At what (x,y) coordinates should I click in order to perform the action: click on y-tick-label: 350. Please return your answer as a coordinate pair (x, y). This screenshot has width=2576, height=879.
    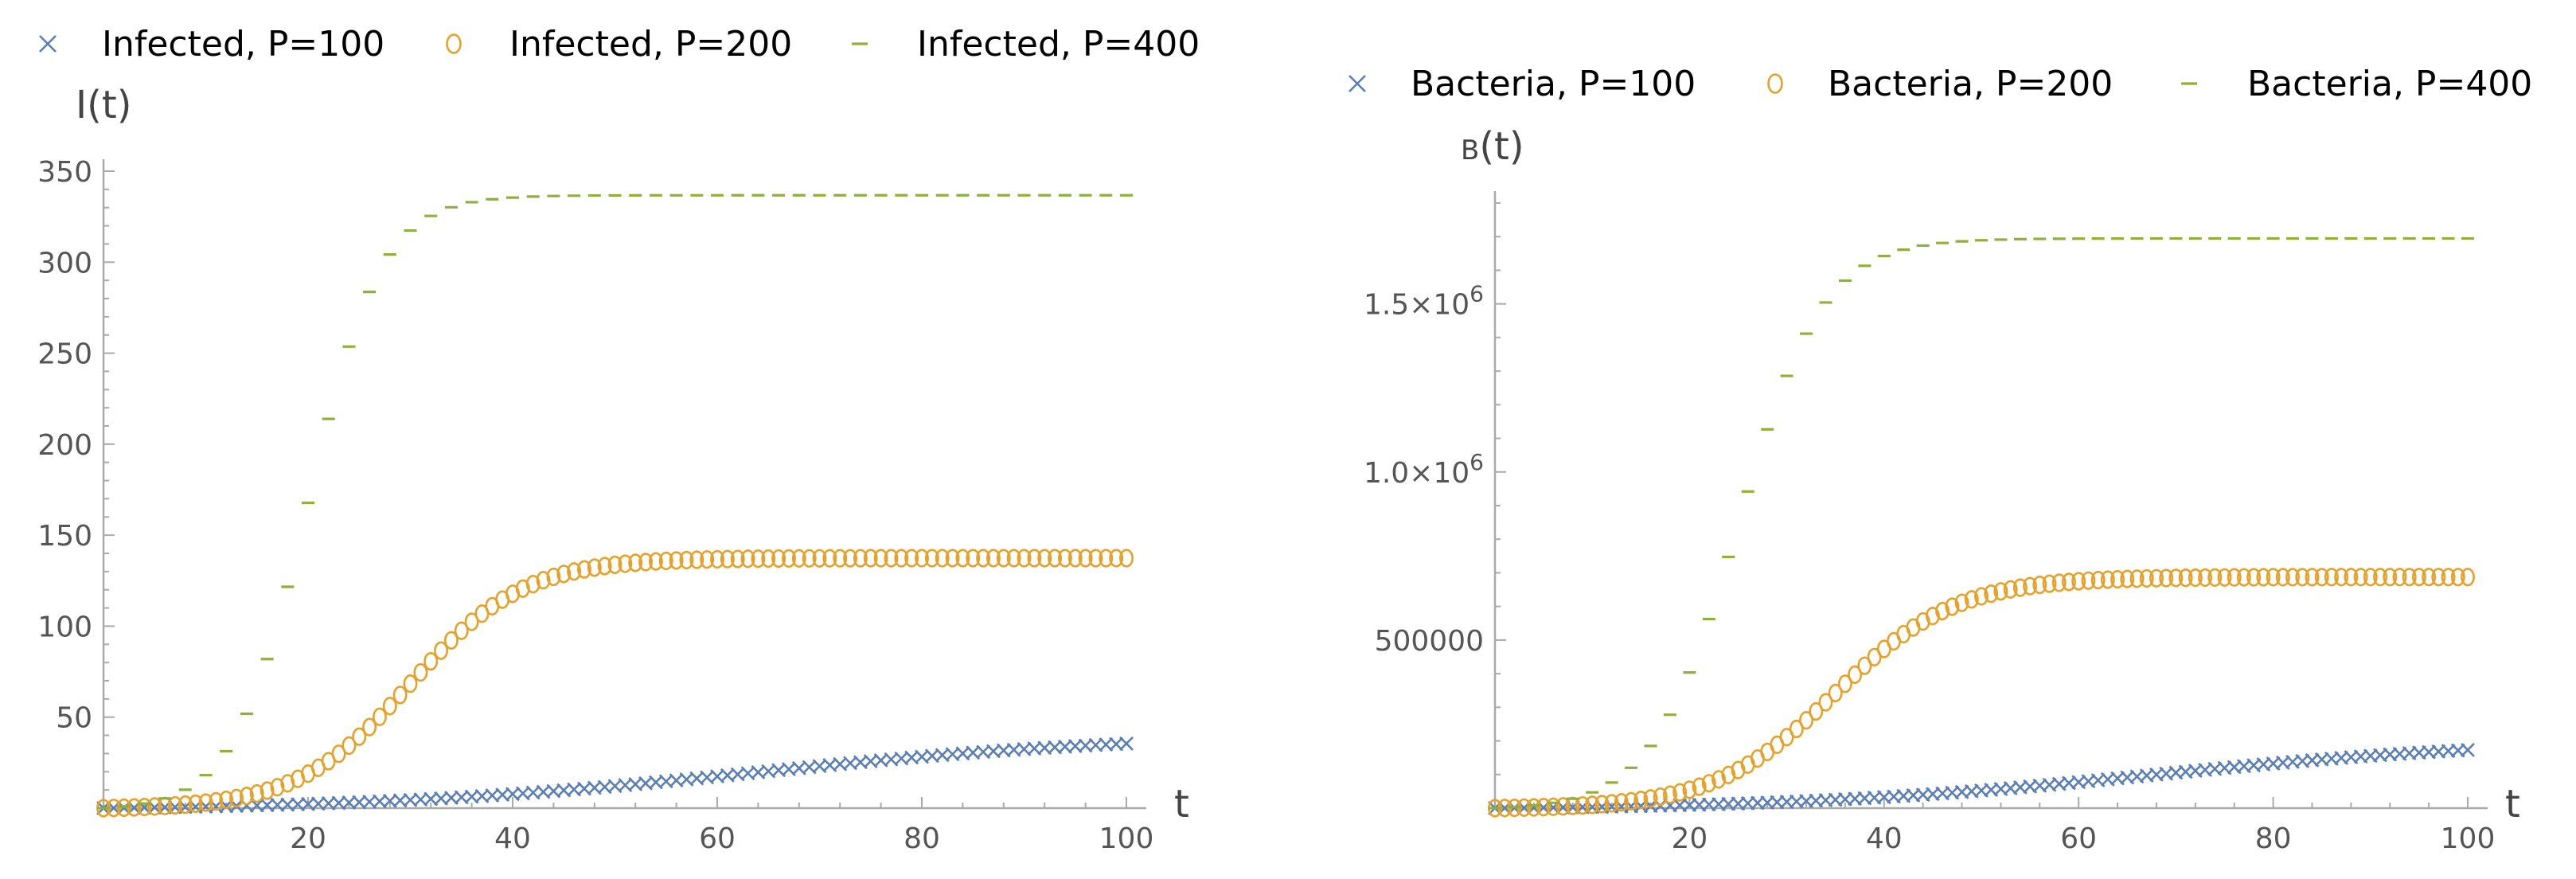
    Looking at the image, I should click on (64, 172).